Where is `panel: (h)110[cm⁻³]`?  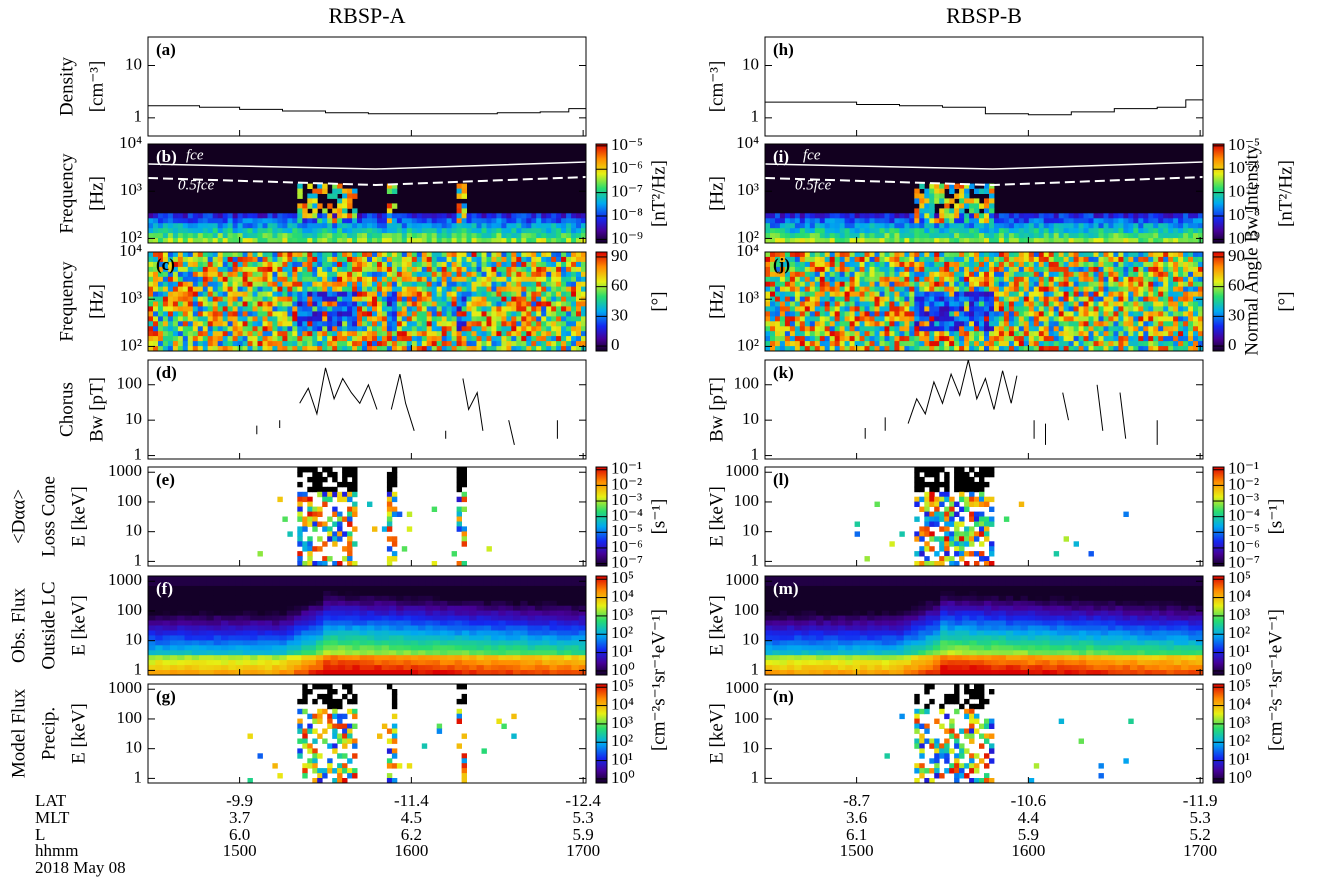 panel: (h)110[cm⁻³] is located at coordinates (954, 86).